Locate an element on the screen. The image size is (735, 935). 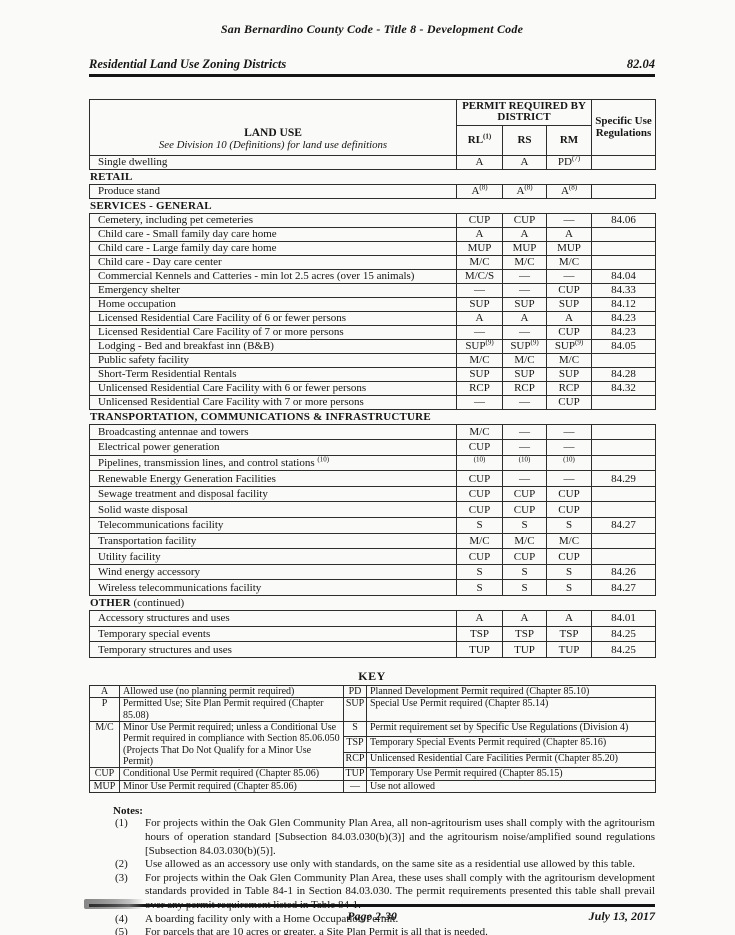
land-use-row: Public safety facility M/C M/C M/C is located at coordinates (372, 360).